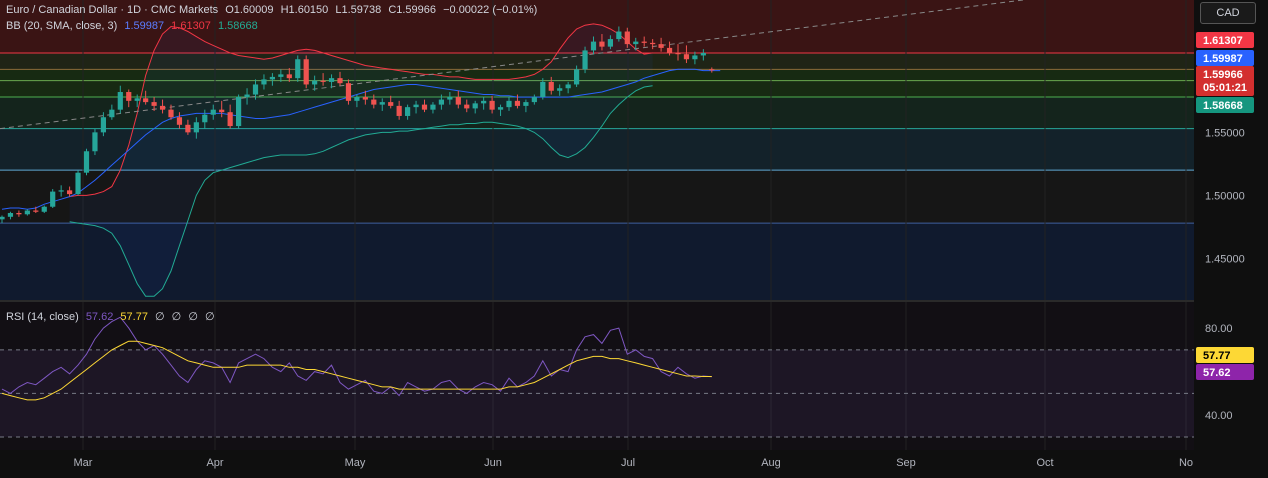 The image size is (1268, 478). I want to click on lower-band-tag: 1.58668, so click(1223, 106).